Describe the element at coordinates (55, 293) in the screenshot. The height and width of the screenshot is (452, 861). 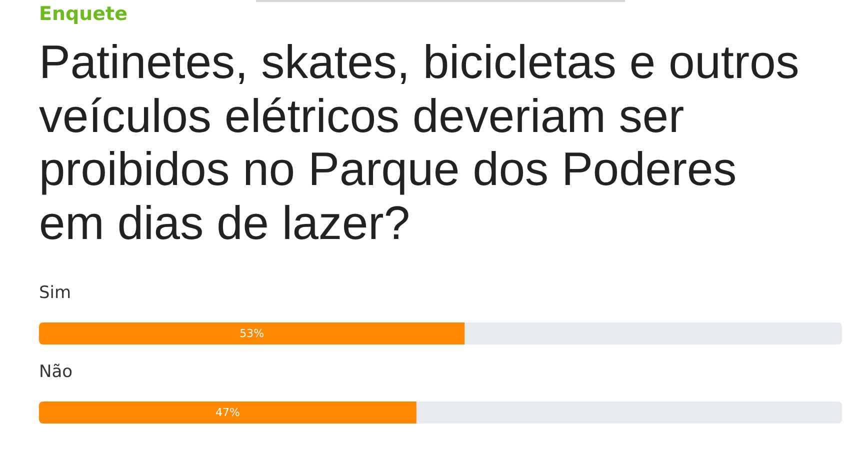
I see `y-tick-label: Sim` at that location.